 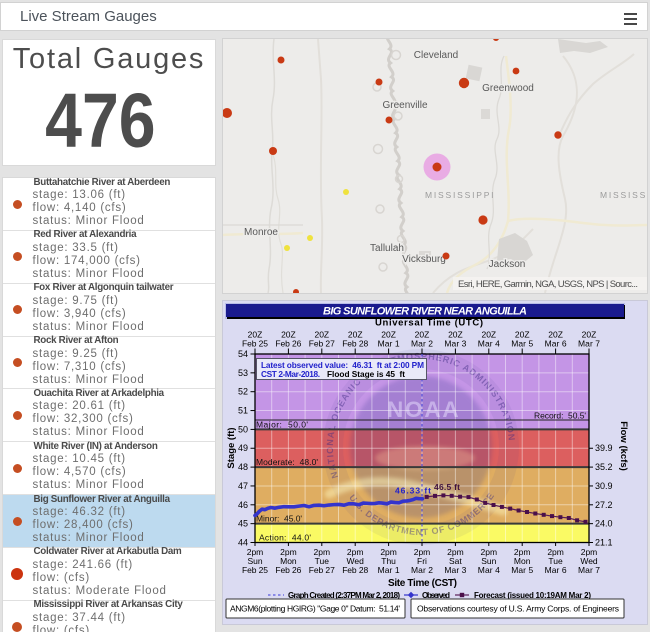 I want to click on svg-text: 45, so click(x=243, y=524).